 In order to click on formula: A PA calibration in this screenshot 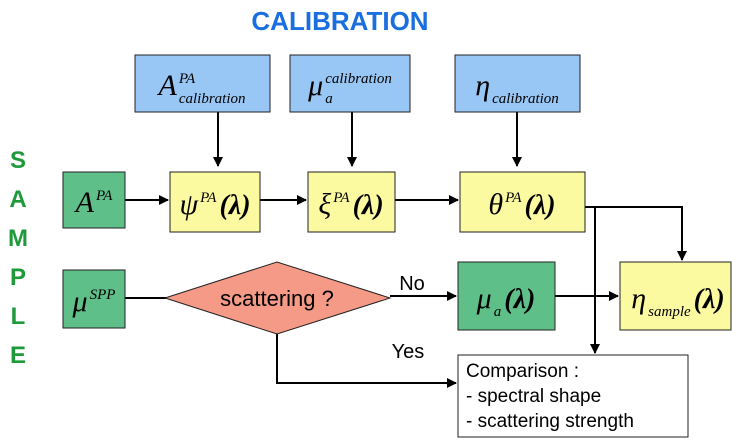, I will do `click(201, 88)`.